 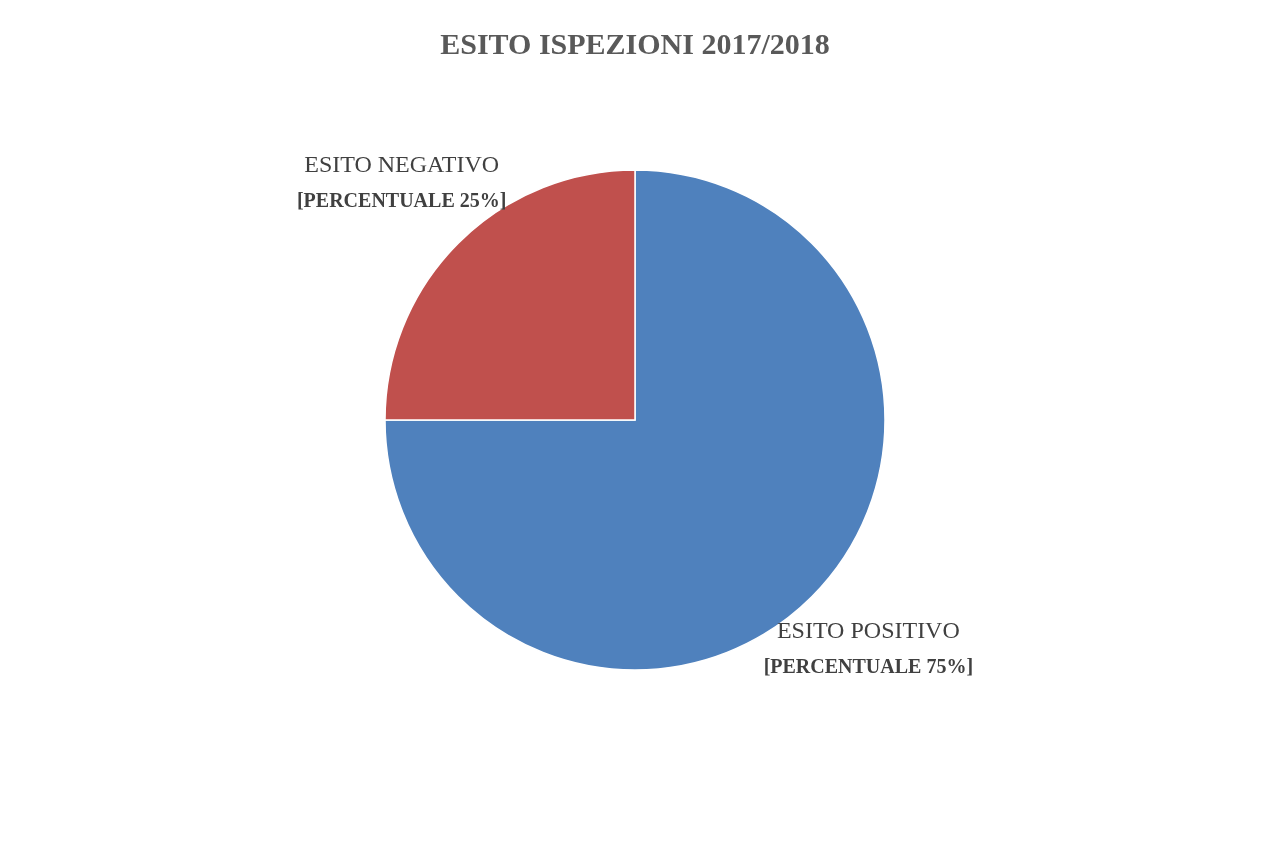 I want to click on data-label: [PERCENTUALE 25%], so click(x=401, y=199).